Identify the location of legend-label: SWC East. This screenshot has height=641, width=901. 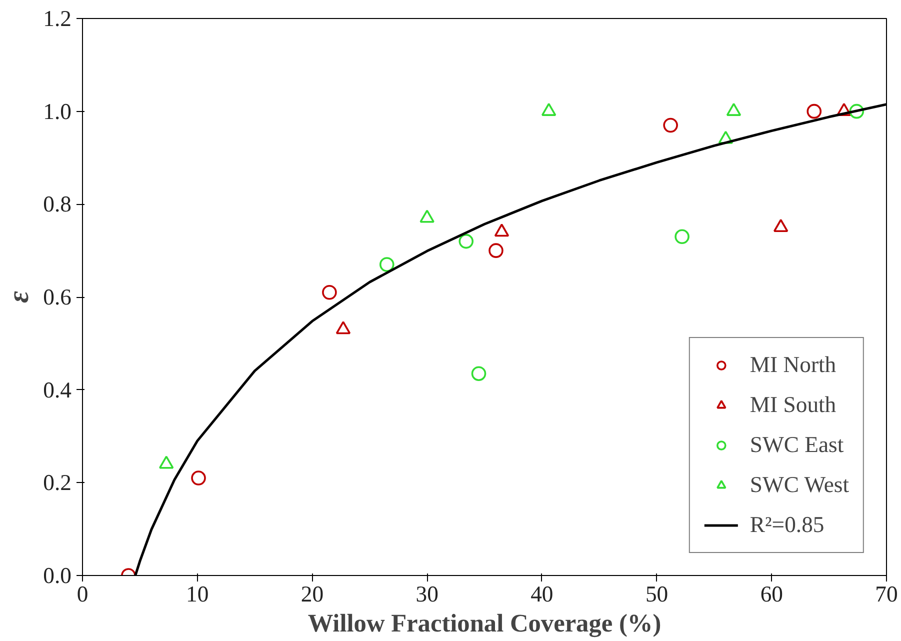
(797, 445).